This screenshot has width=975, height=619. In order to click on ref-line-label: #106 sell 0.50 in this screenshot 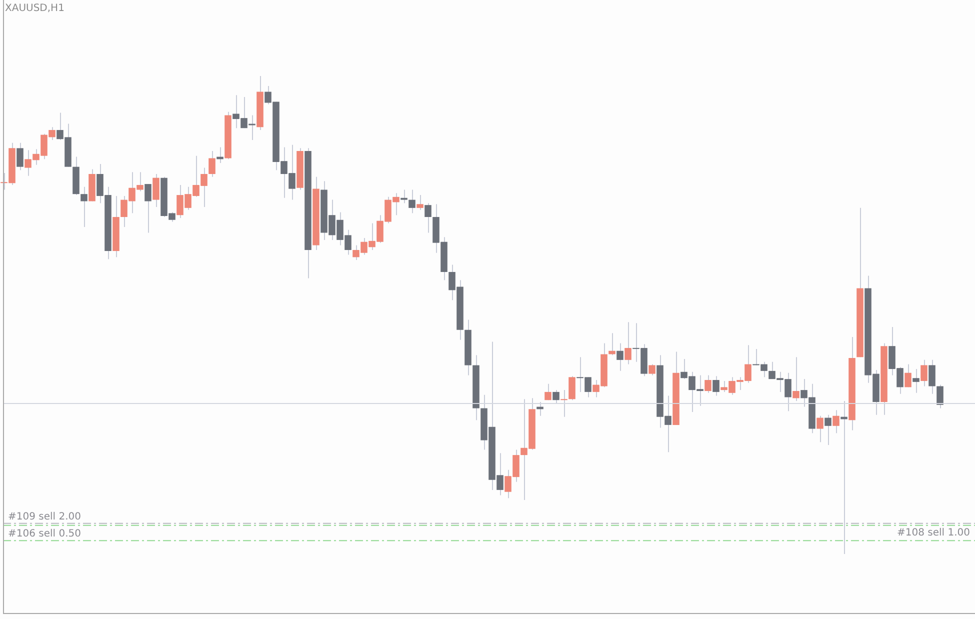, I will do `click(45, 534)`.